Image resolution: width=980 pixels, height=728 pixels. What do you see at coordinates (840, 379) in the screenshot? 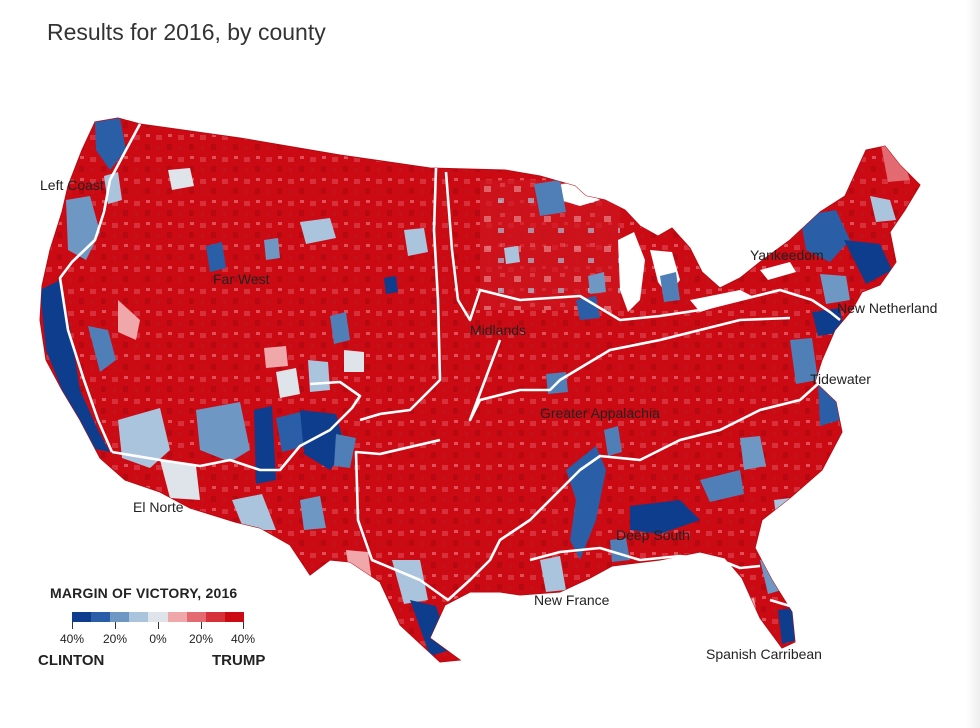
I see `region-label-tidewater: Tidewater` at bounding box center [840, 379].